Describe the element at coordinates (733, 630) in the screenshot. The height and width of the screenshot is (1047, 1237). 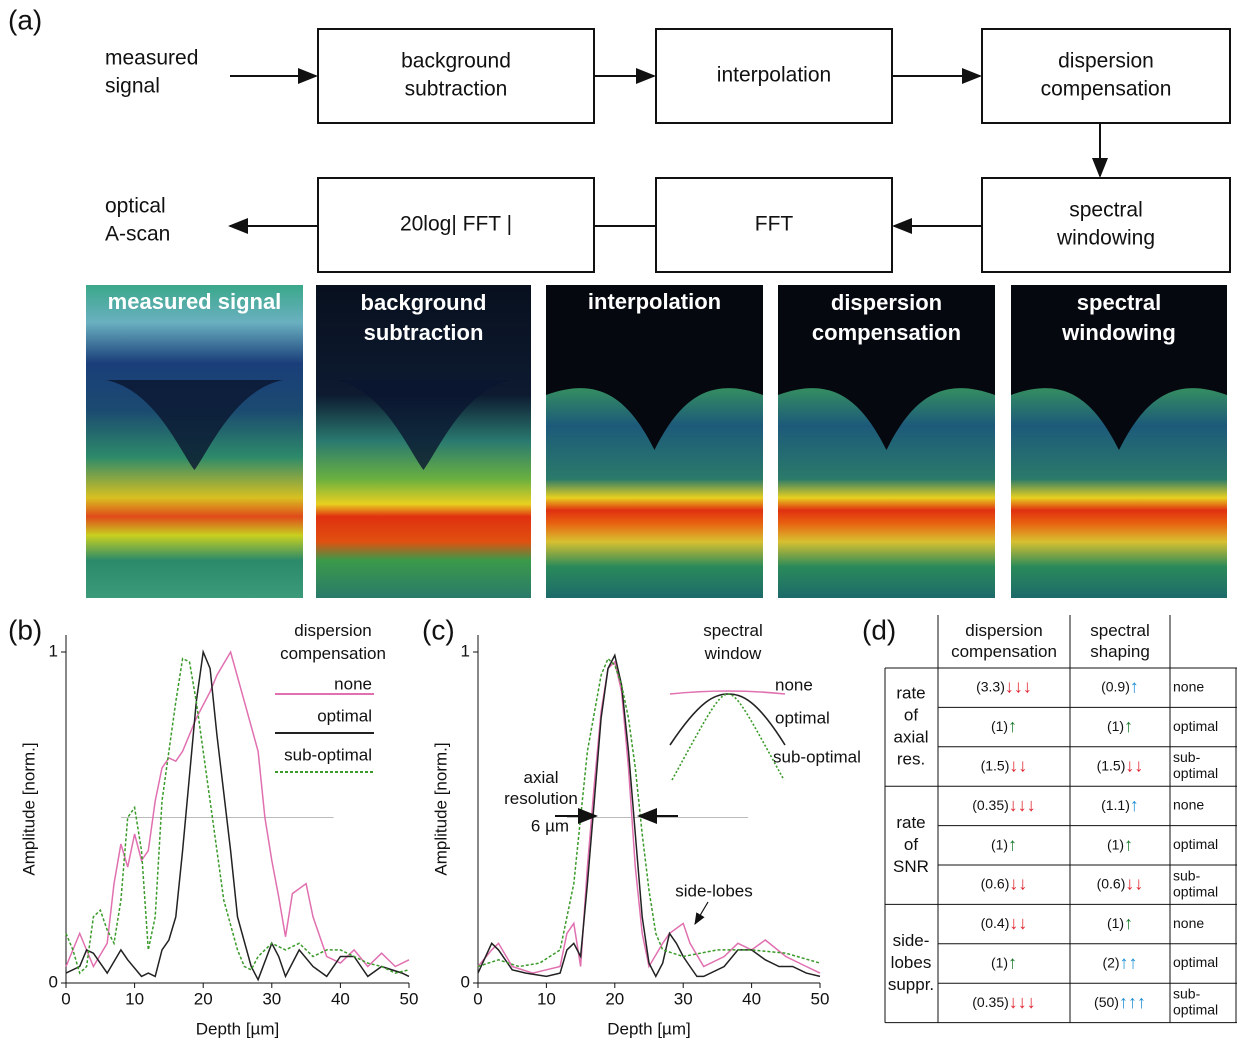
I see `legend-title: spectral` at that location.